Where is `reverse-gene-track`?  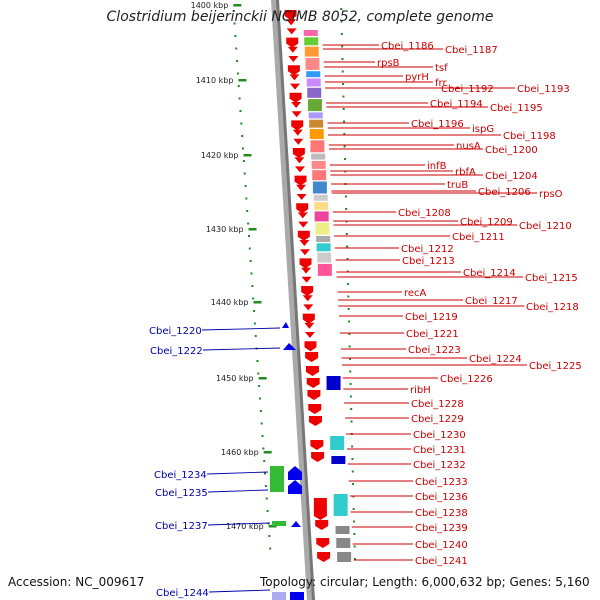
reverse-gene-track is located at coordinates (287, 461).